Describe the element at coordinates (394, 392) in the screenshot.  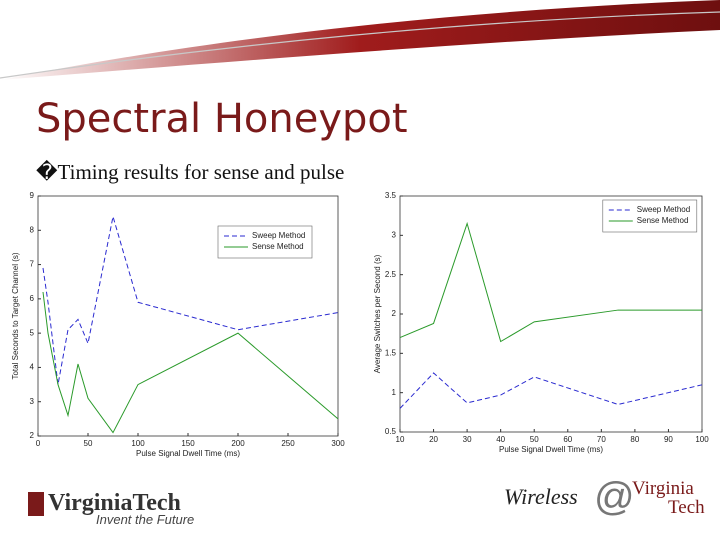
I see `y-tick-label: 1` at that location.